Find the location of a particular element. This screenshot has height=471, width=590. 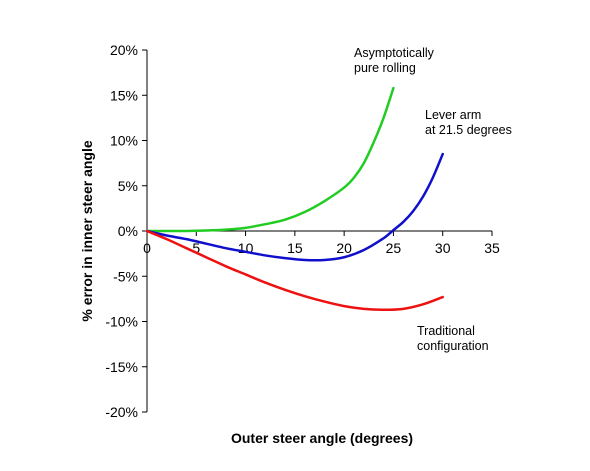

y-tick-label: -15% is located at coordinates (121, 367).